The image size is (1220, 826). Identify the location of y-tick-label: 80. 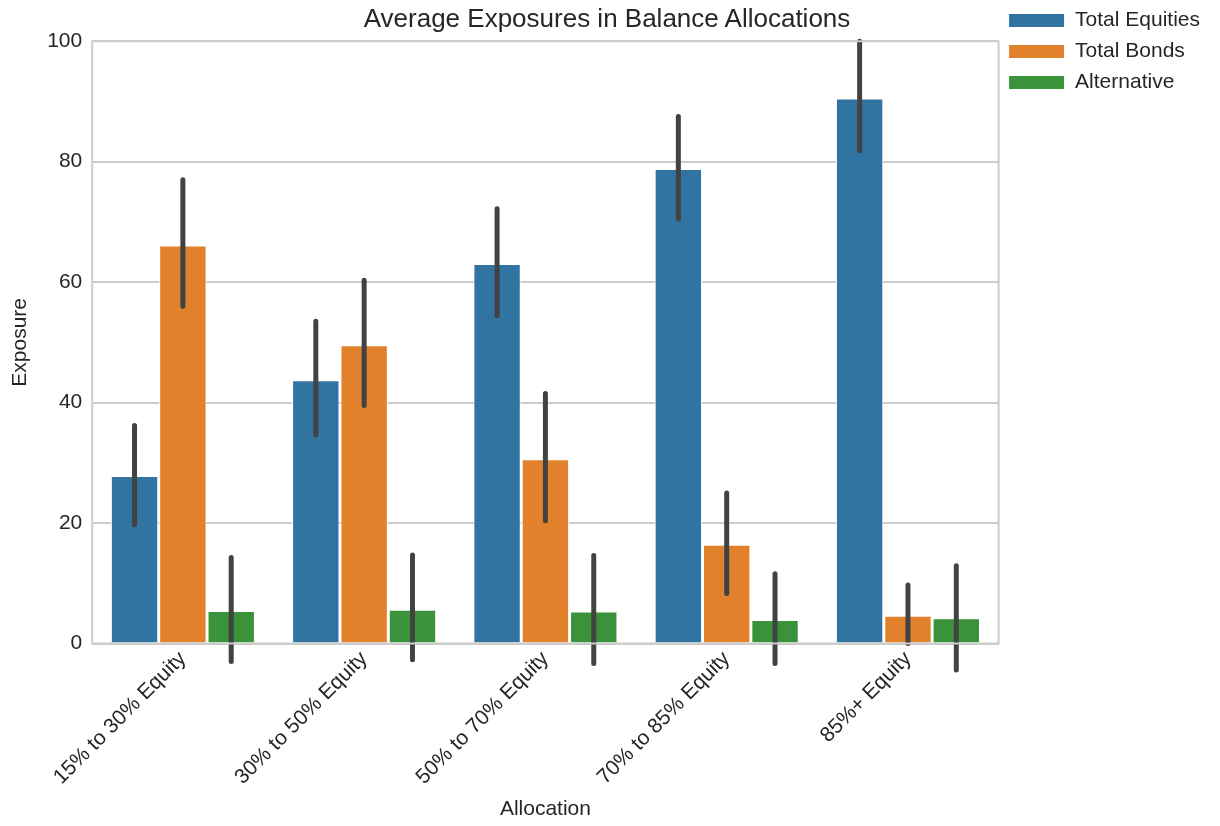
(70, 160).